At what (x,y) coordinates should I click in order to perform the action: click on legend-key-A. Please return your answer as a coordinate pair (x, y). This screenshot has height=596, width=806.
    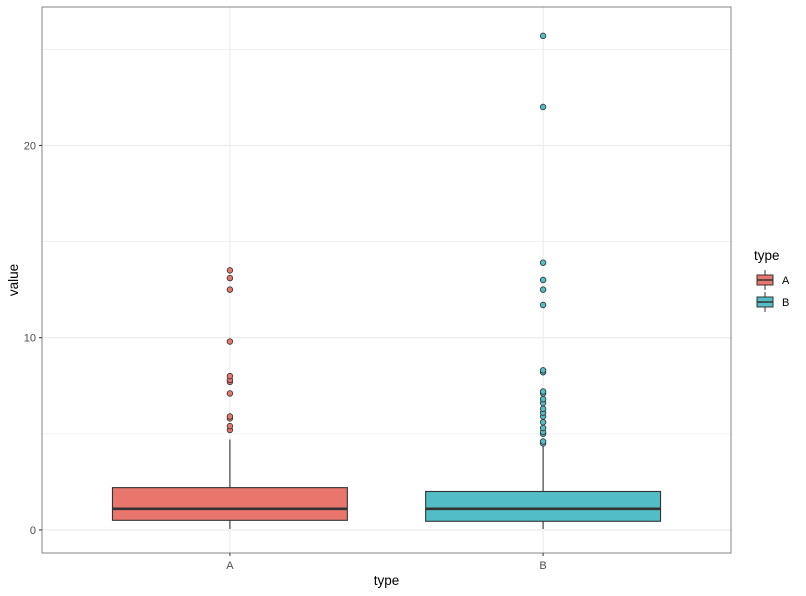
    Looking at the image, I should click on (765, 280).